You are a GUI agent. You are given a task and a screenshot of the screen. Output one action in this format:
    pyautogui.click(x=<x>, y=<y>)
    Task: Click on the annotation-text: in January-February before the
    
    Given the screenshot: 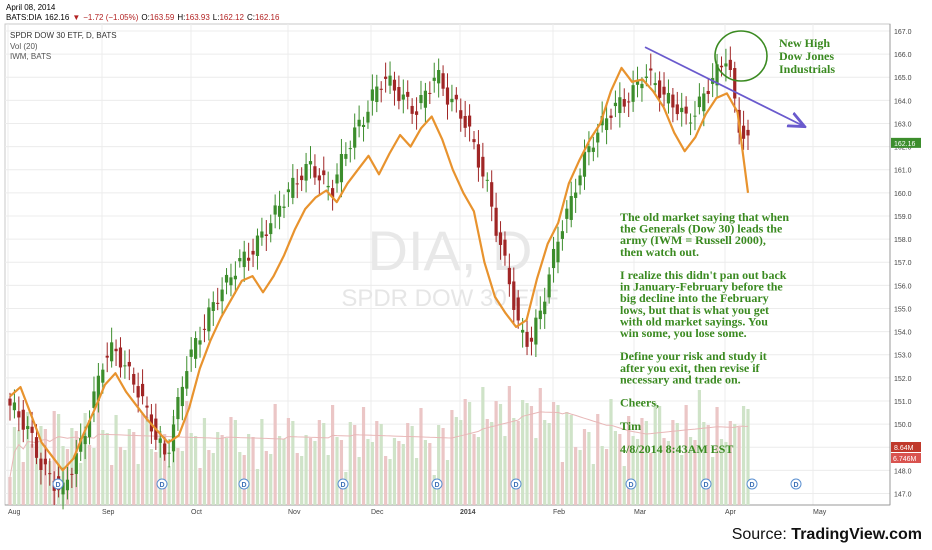 What is the action you would take?
    pyautogui.click(x=701, y=287)
    